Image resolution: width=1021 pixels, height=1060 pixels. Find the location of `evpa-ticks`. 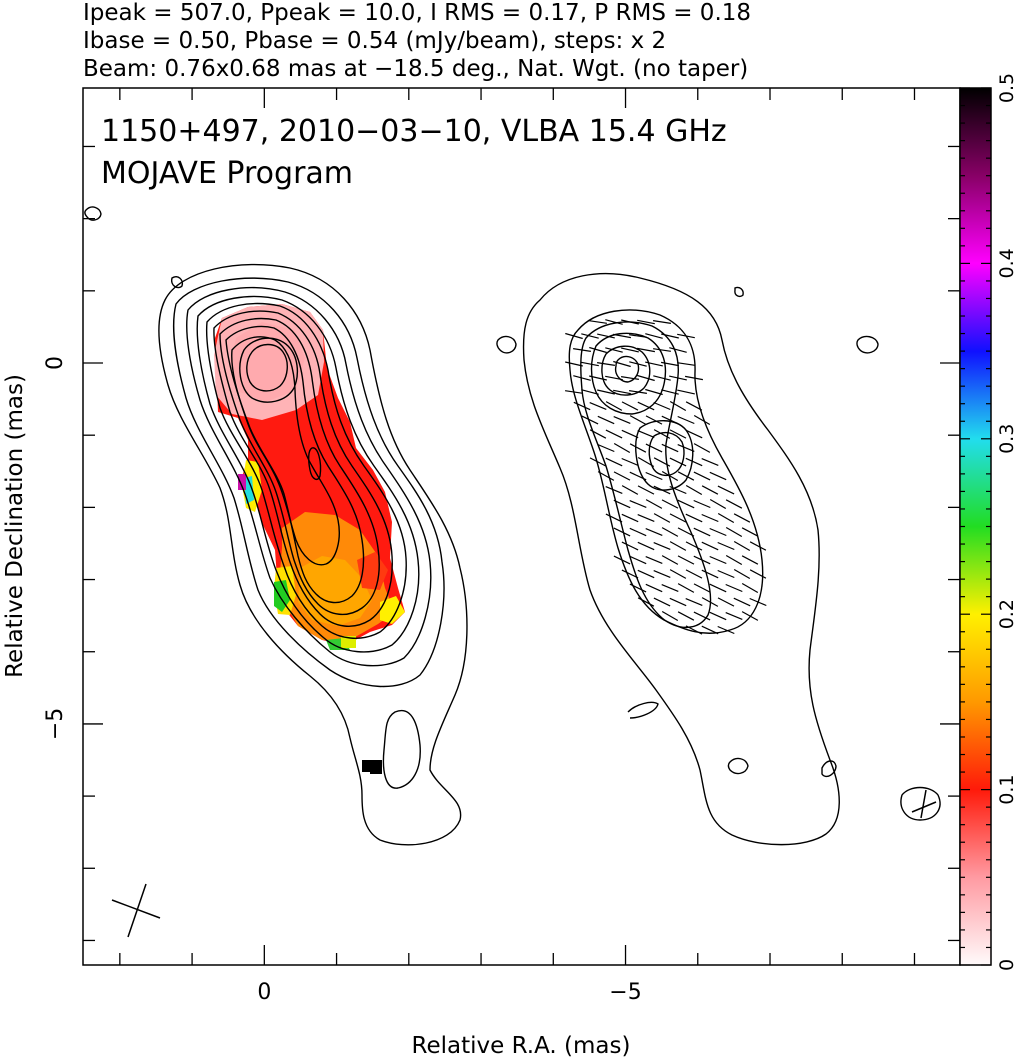

evpa-ticks is located at coordinates (666, 477).